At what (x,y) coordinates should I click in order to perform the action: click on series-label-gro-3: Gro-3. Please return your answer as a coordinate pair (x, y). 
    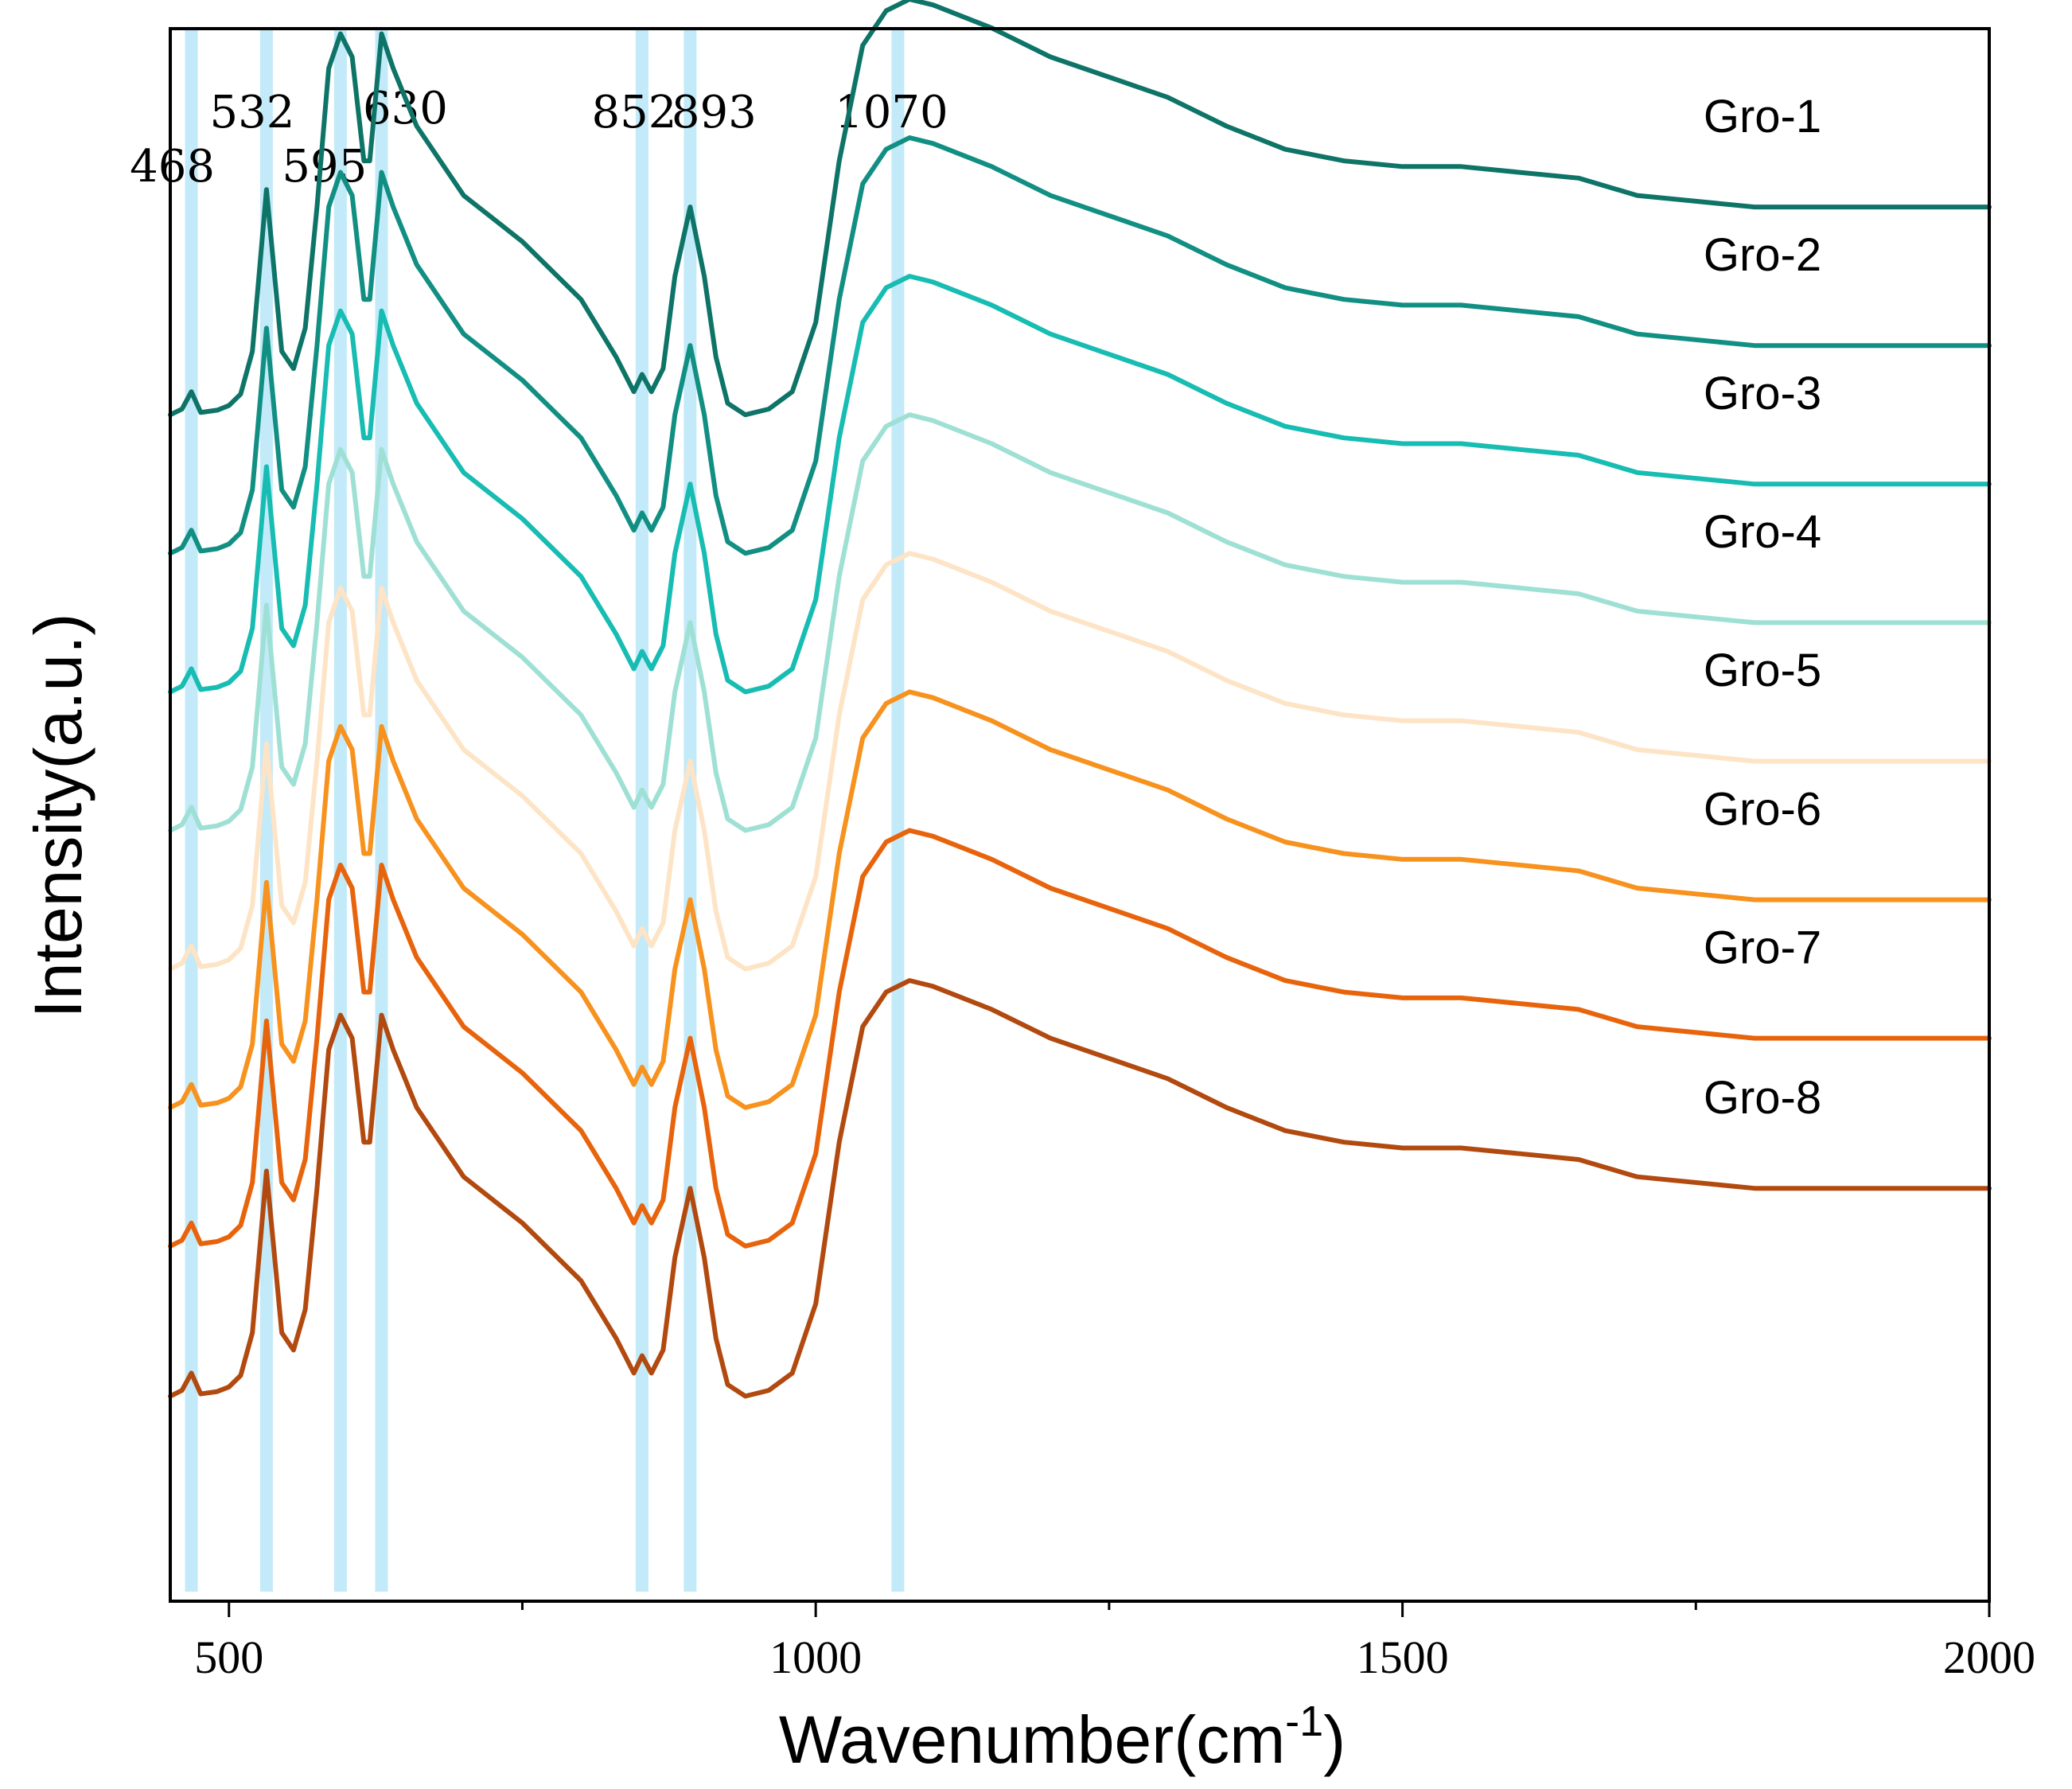
    Looking at the image, I should click on (1762, 393).